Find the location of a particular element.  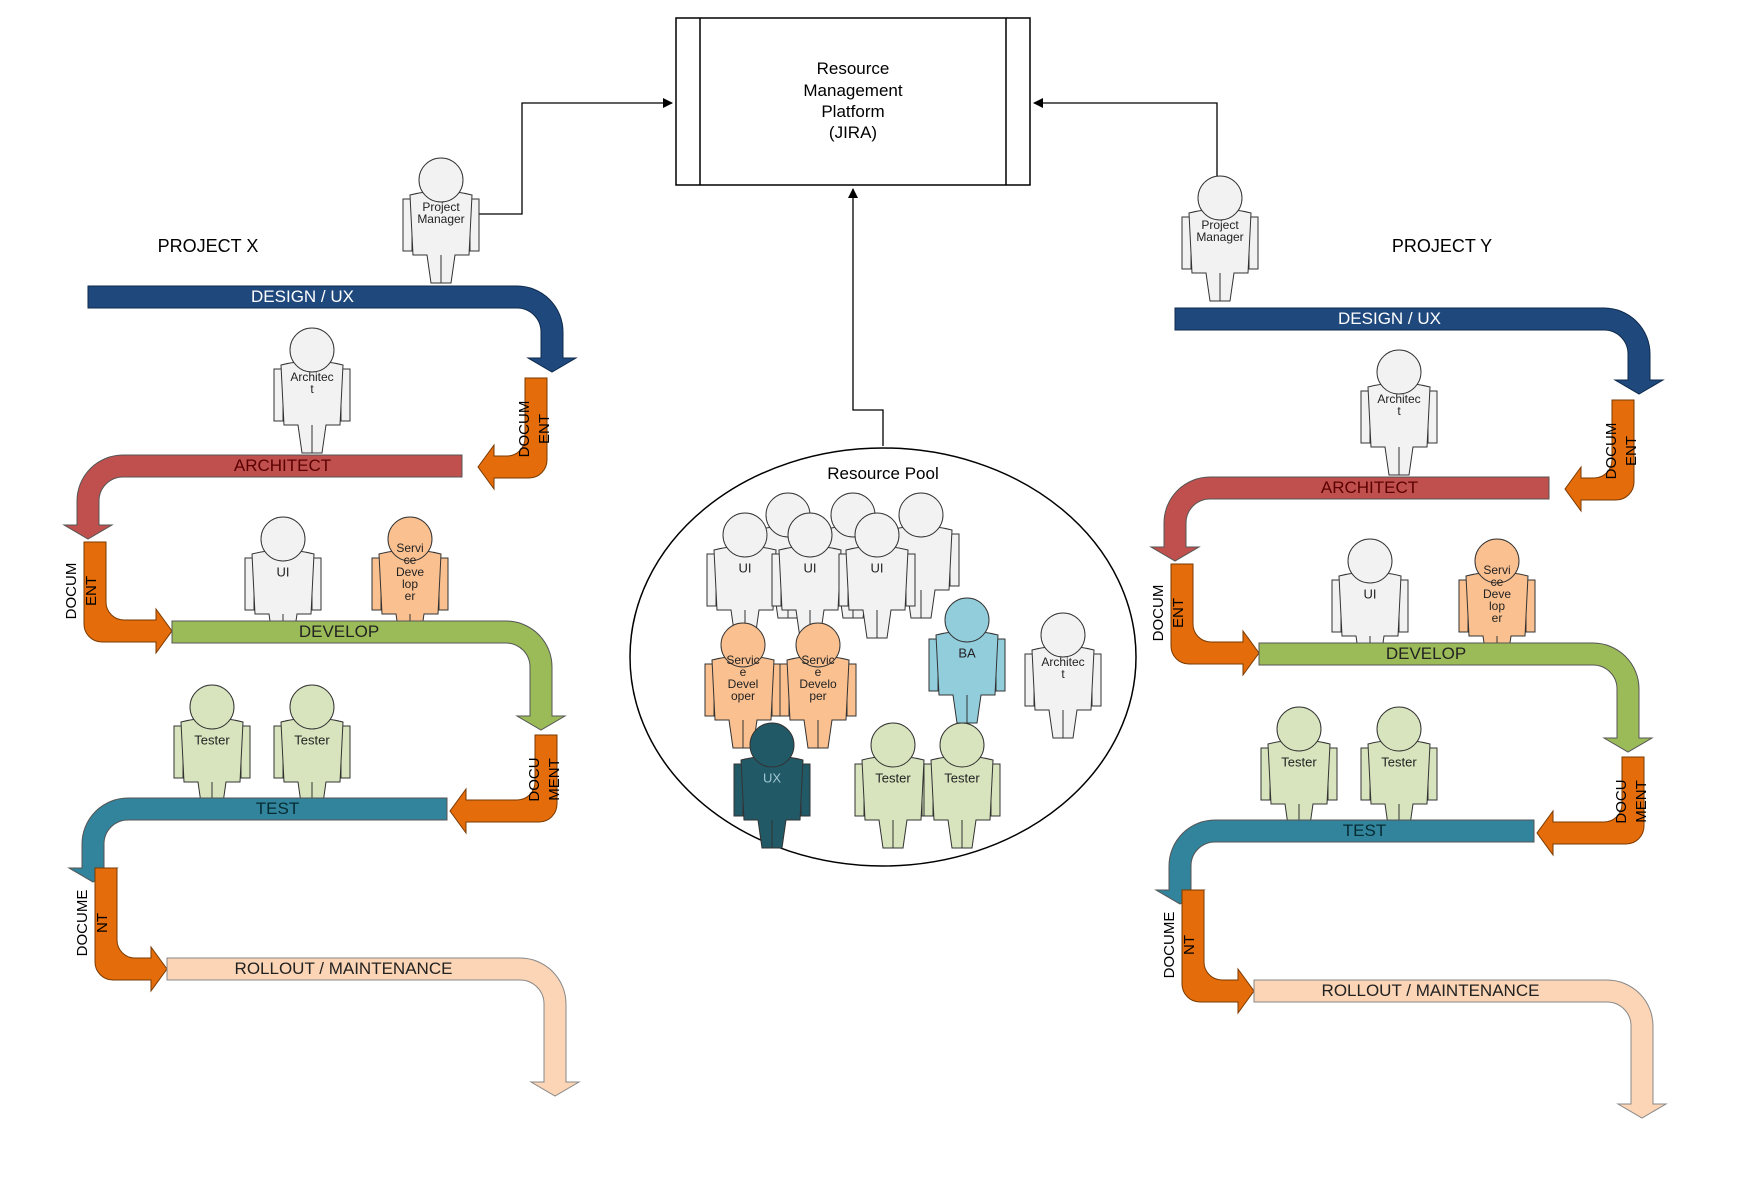

pool-business-analyst: BA is located at coordinates (967, 660).